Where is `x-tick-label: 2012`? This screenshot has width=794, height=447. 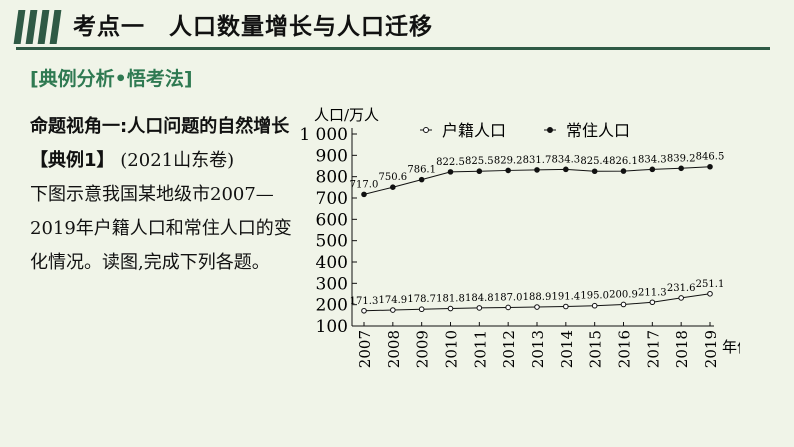
x-tick-label: 2012 is located at coordinates (509, 349).